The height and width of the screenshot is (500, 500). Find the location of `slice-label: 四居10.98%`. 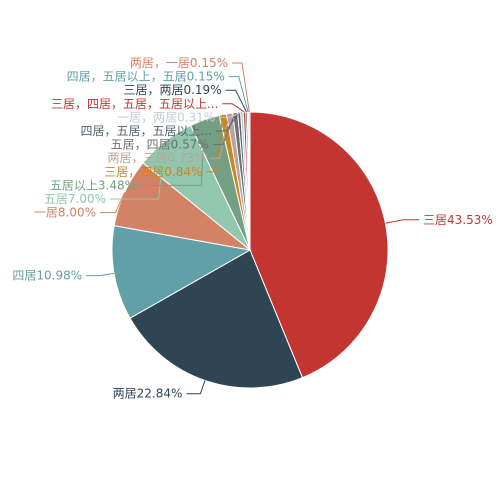

slice-label: 四居10.98% is located at coordinates (47, 276).